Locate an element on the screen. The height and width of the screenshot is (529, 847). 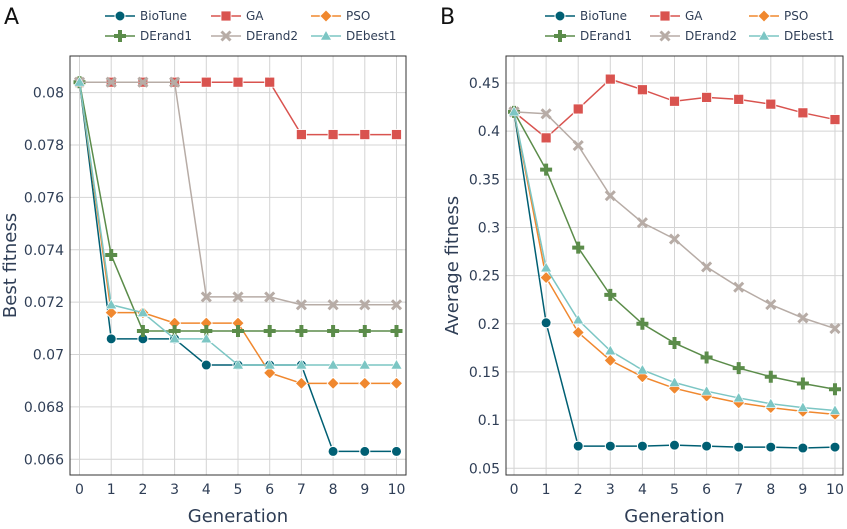
legend-item-ga: GA is located at coordinates (676, 16).